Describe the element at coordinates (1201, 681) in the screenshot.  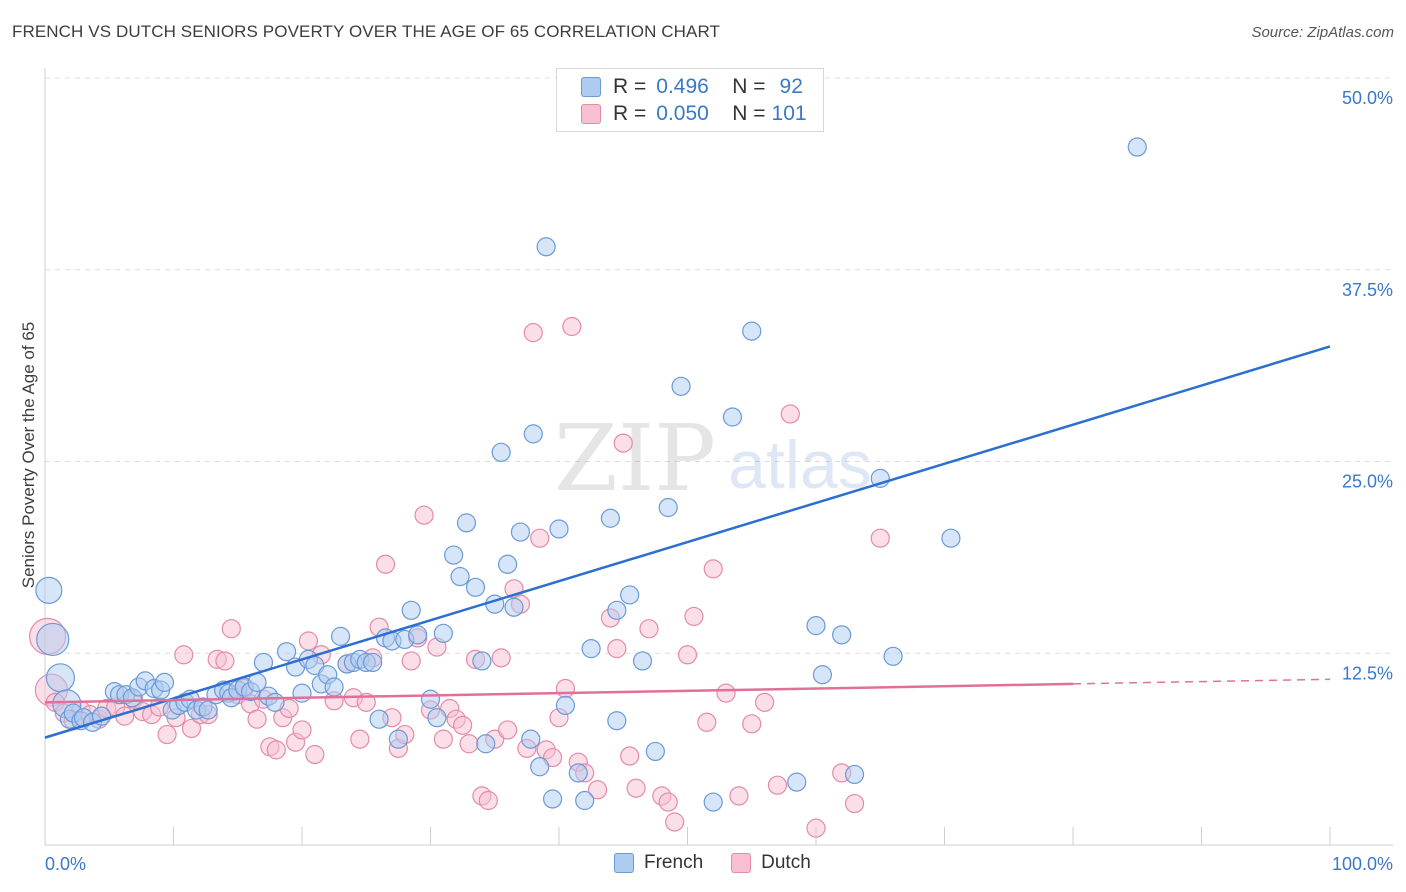
I see `dutch-trend-line-extension` at that location.